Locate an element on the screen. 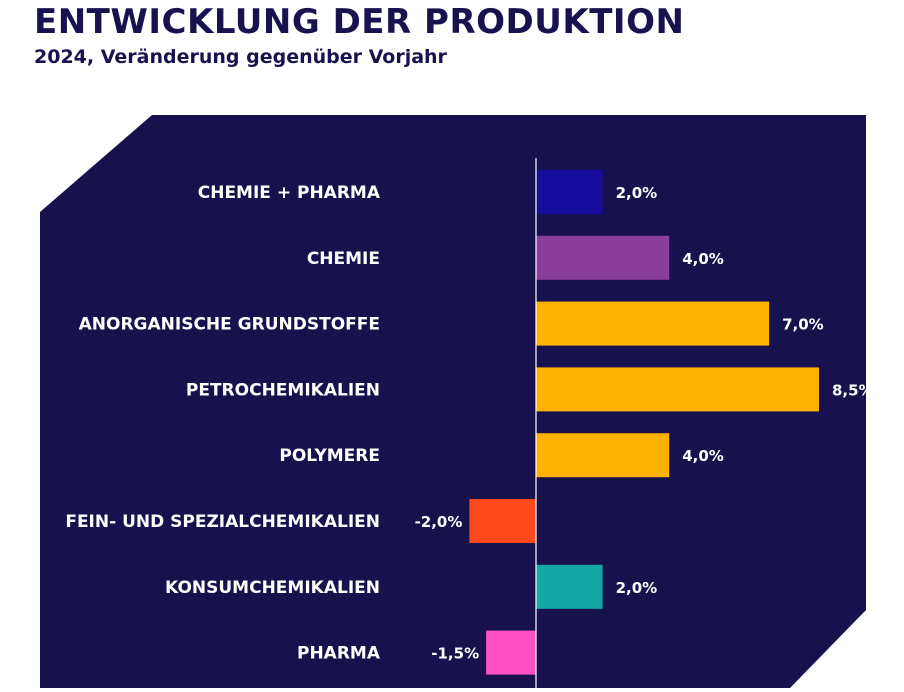  category-label: KONSUMCHEMIKALIEN is located at coordinates (272, 588).